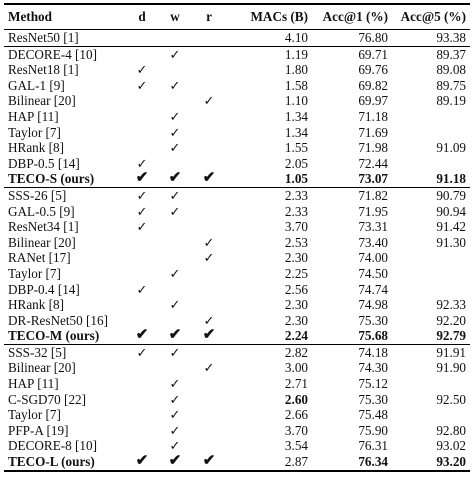 Image resolution: width=474 pixels, height=489 pixels. What do you see at coordinates (296, 227) in the screenshot?
I see `macs-cell: 3.70` at bounding box center [296, 227].